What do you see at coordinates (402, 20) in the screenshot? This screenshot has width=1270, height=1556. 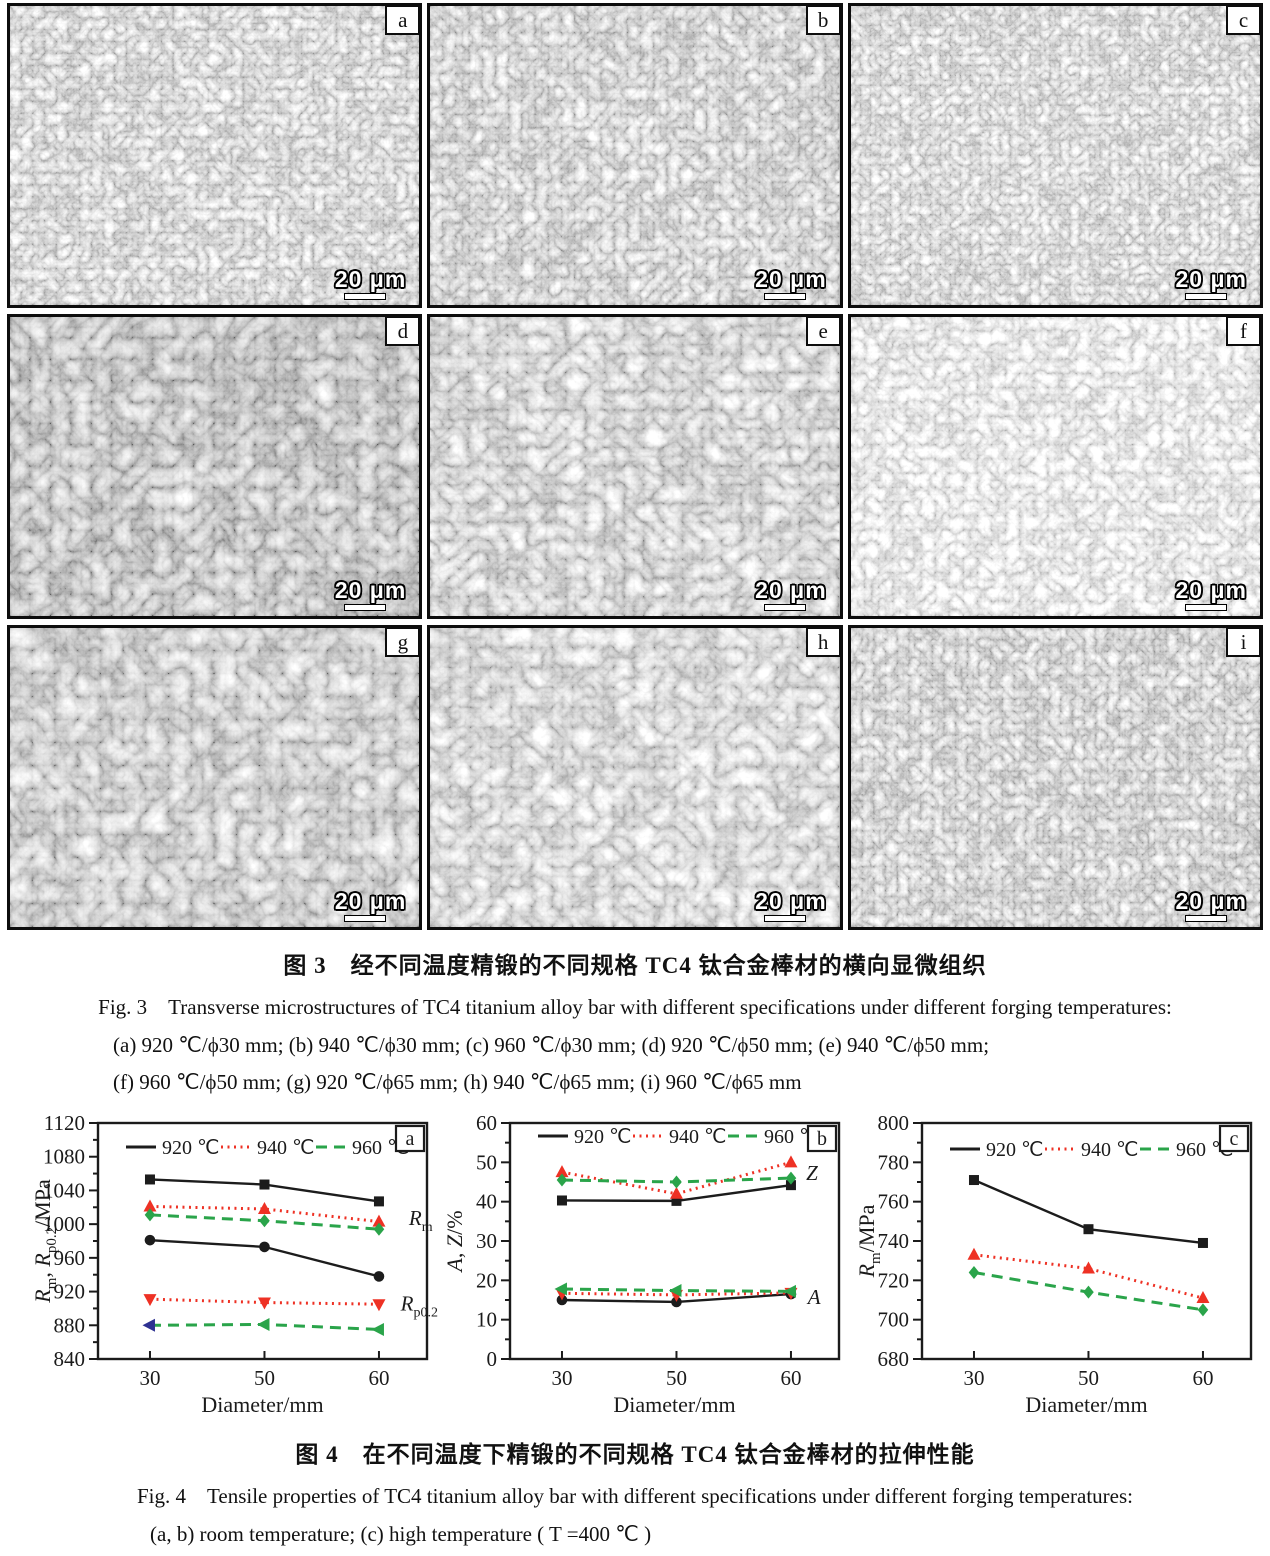 I see `panel-label: a` at bounding box center [402, 20].